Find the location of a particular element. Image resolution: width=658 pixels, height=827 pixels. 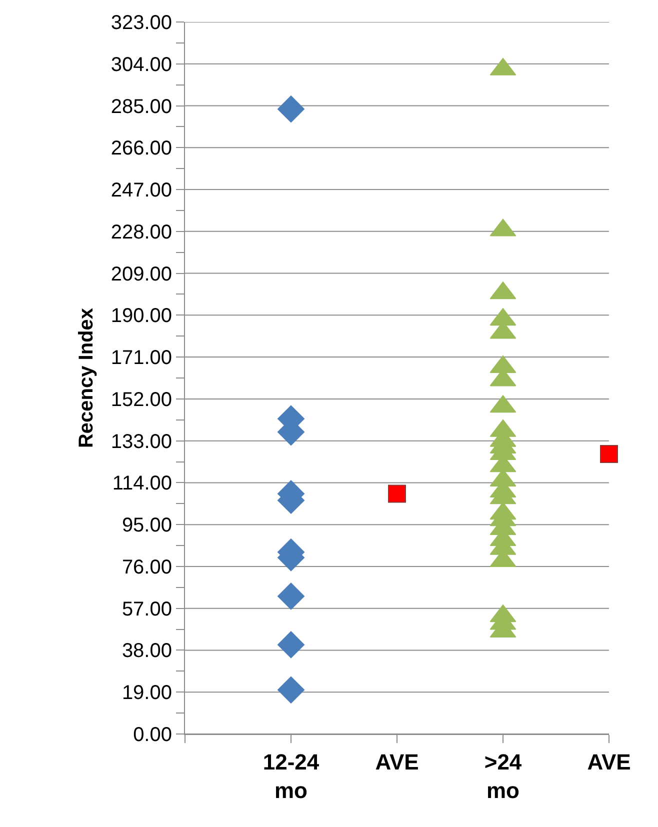

y-tick-label: 38.00 is located at coordinates (147, 651).